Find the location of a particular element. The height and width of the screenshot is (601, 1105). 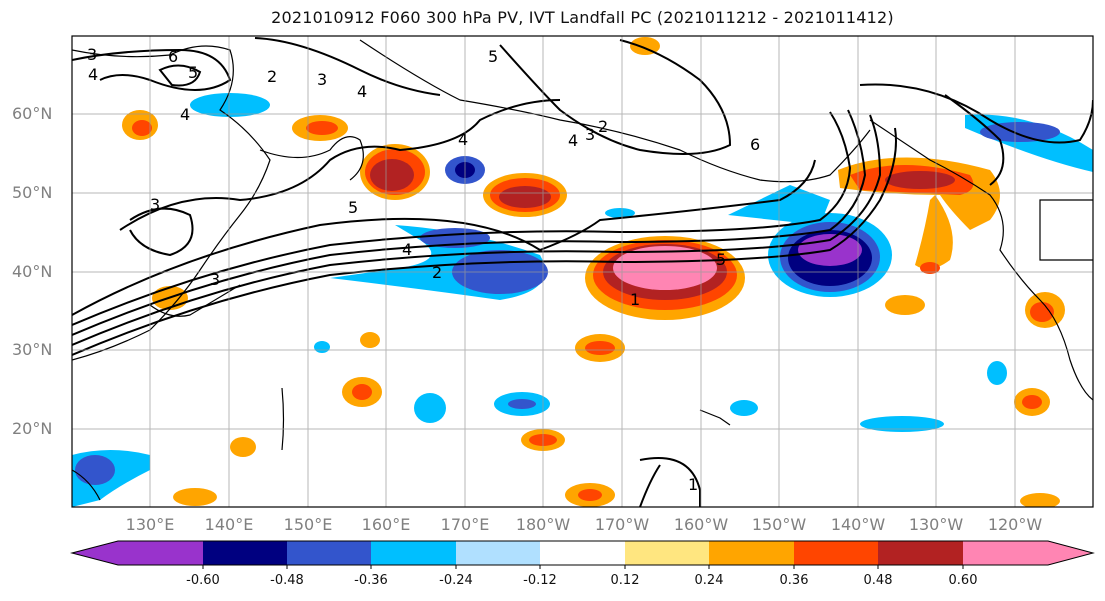

colorbar-tick-label: -0.24 is located at coordinates (456, 580).